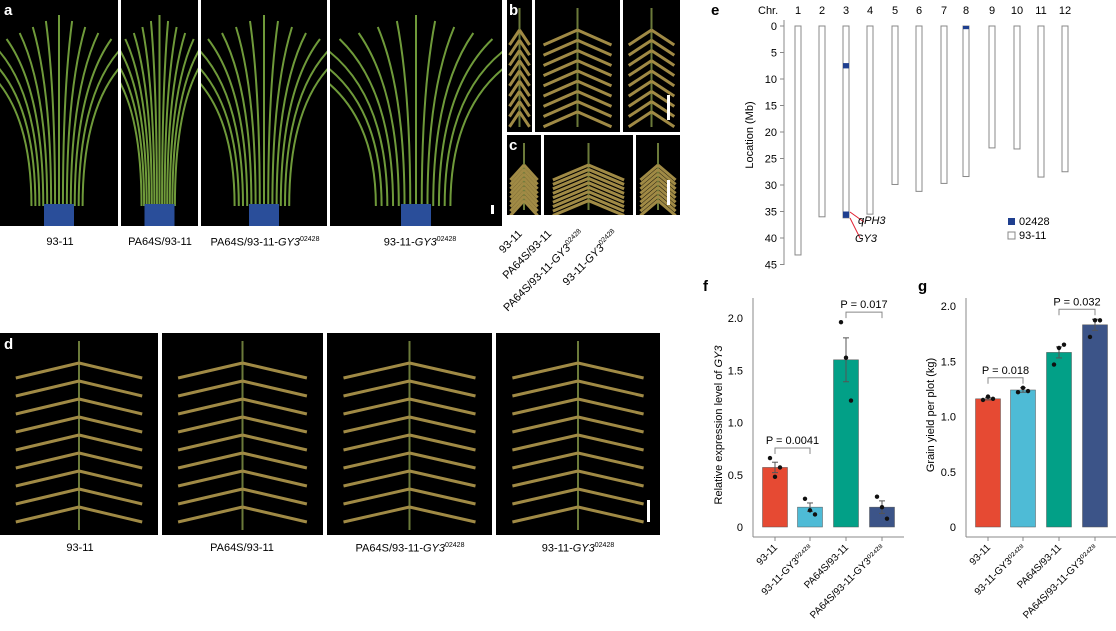 This screenshot has width=1116, height=631. Describe the element at coordinates (420, 242) in the screenshot. I see `label-a-4: 93-11-GY302428` at that location.